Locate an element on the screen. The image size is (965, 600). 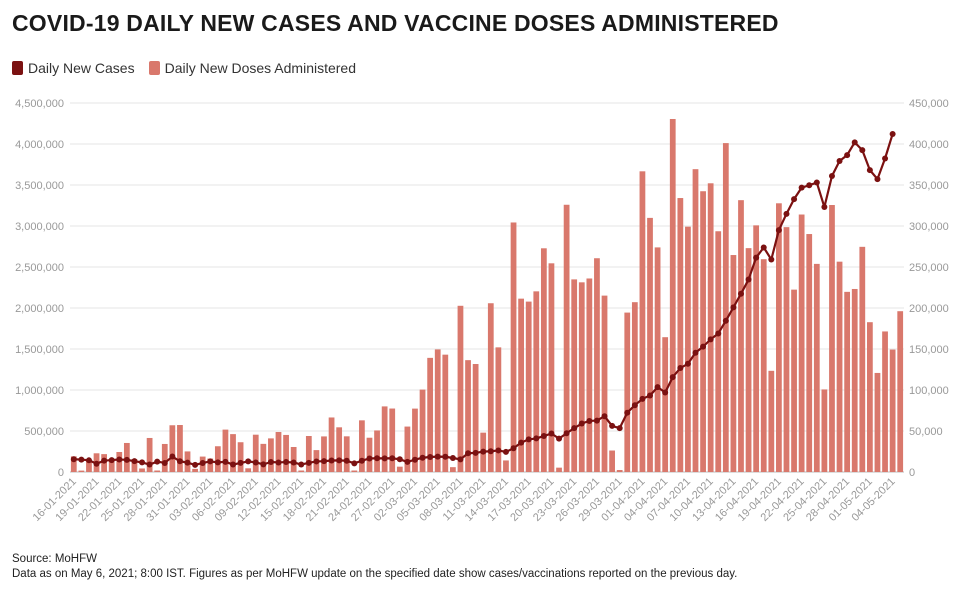
y-right-tick-label: 350,000 is located at coordinates (929, 186).